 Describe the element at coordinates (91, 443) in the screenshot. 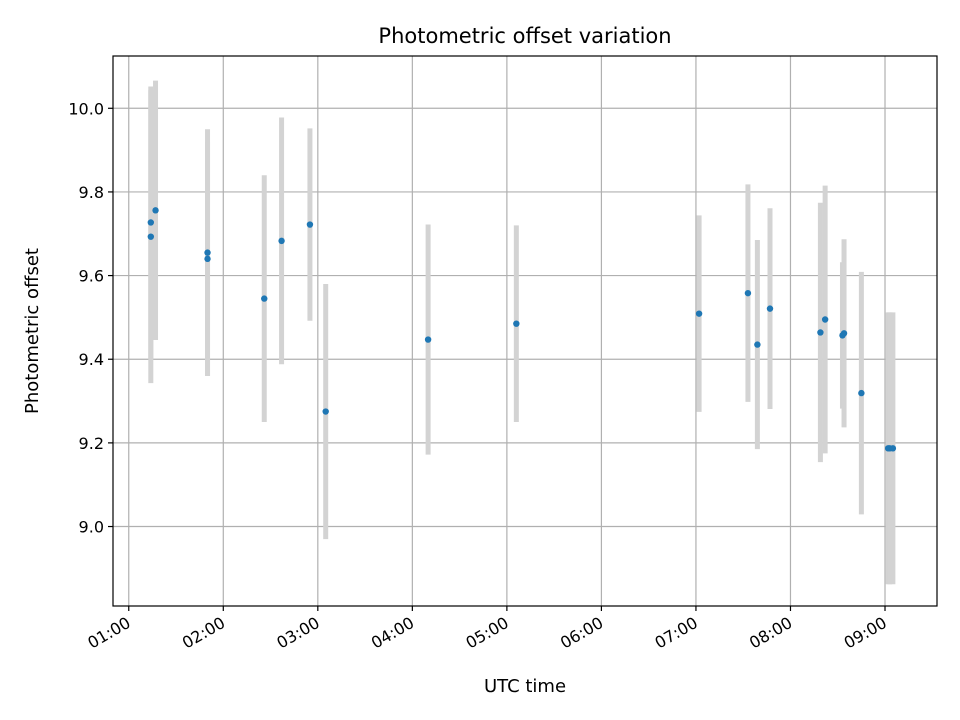

I see `y-tick-label: 9.2` at that location.